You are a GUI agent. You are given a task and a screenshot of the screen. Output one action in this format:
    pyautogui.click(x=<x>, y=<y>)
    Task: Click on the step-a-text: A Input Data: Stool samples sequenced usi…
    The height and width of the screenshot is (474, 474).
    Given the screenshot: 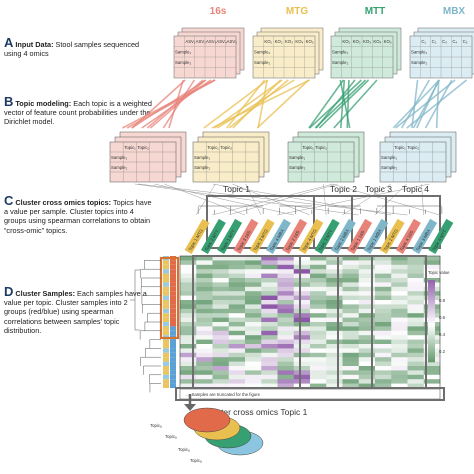 What is the action you would take?
    pyautogui.click(x=72, y=47)
    